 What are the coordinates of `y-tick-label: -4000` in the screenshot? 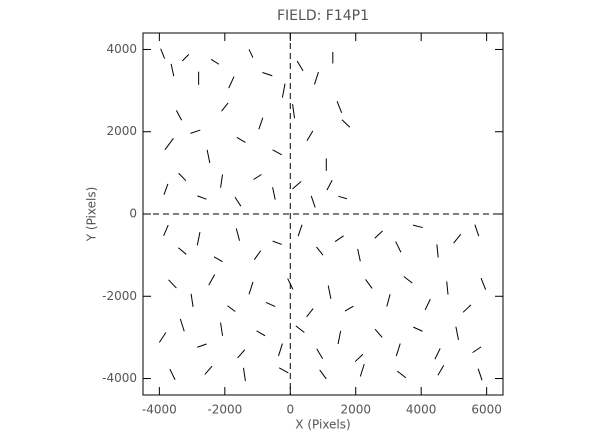 It's located at (119, 378).